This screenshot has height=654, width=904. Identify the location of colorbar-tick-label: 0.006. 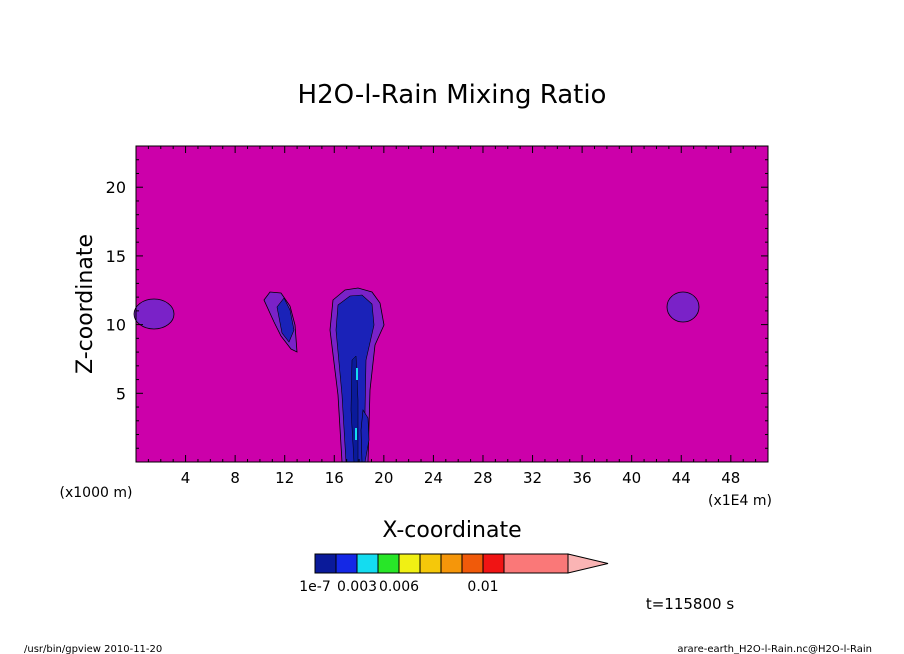
(399, 587).